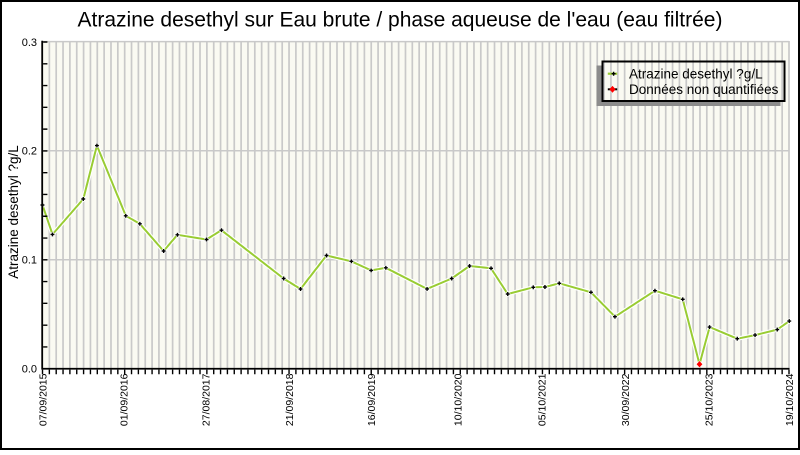  Describe the element at coordinates (704, 89) in the screenshot. I see `svg-text: Données non quantifiées` at that location.